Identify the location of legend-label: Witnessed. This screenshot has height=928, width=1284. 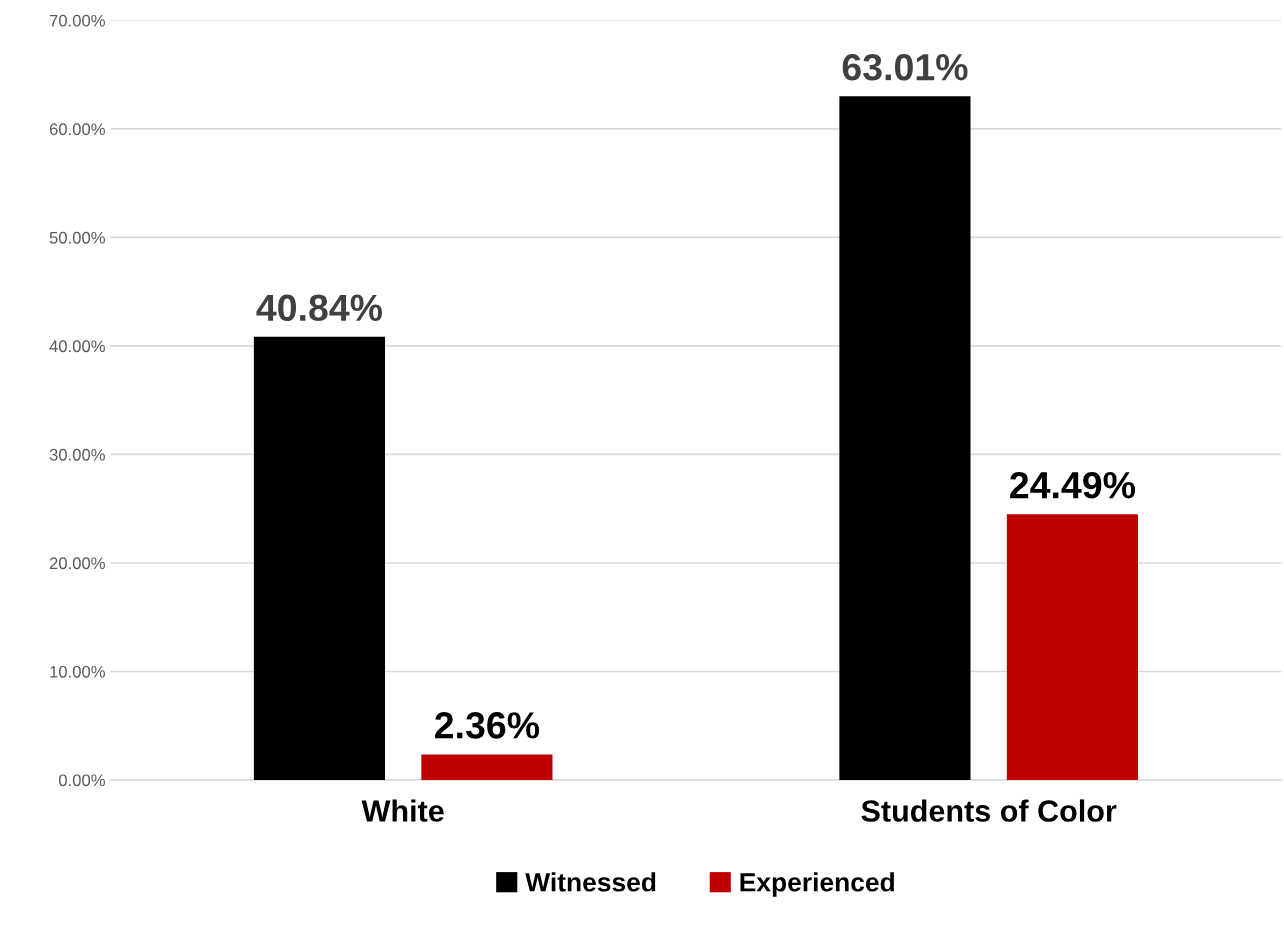
(590, 882).